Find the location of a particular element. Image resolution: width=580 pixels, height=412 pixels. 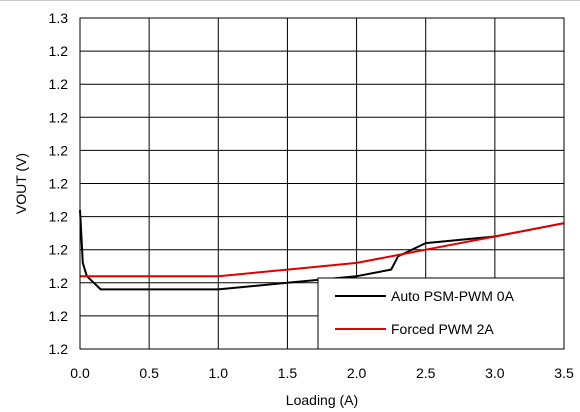

x-tick-label: 1.0 is located at coordinates (219, 373).